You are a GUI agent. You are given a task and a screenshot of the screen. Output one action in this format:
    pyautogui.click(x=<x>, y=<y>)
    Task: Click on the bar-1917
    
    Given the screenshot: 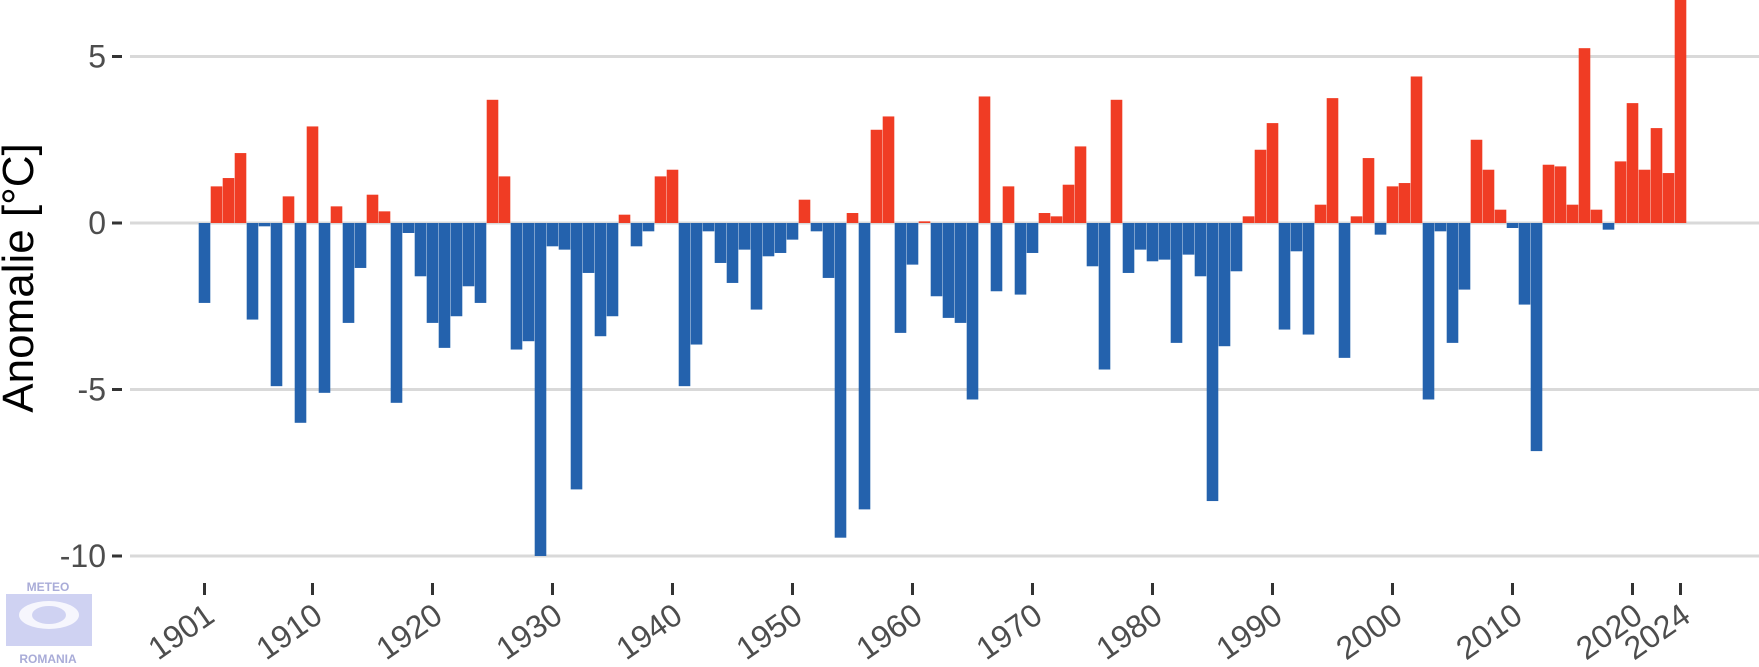 What is the action you would take?
    pyautogui.click(x=396, y=313)
    